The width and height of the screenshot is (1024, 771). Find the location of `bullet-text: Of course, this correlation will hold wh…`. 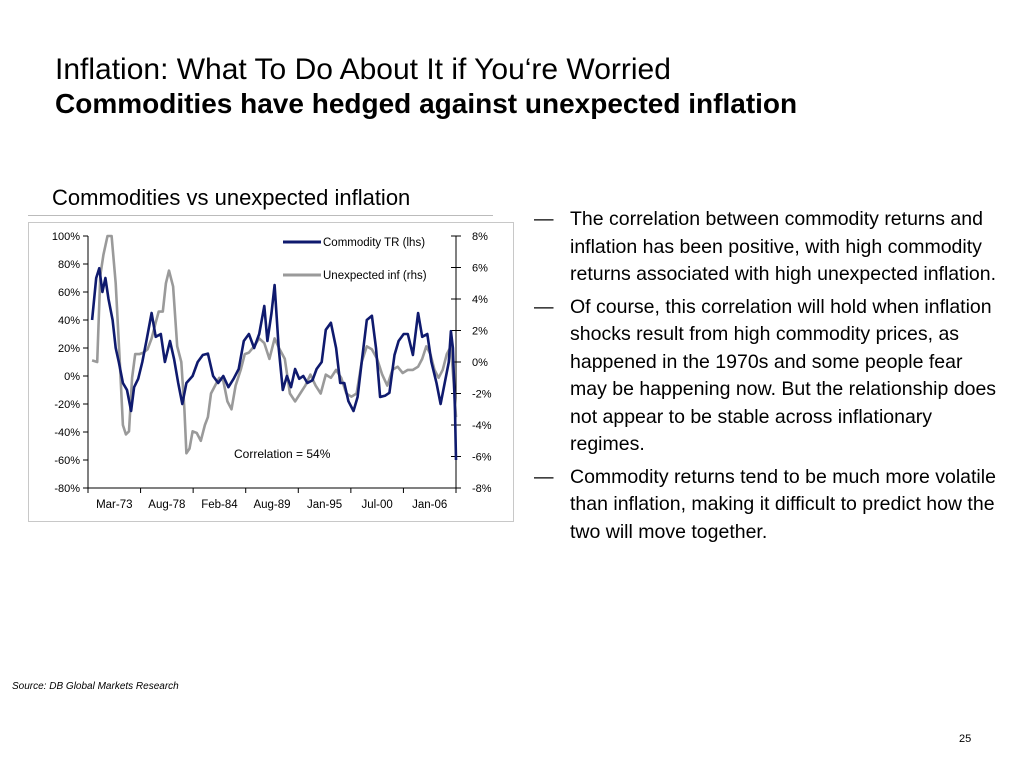

bullet-text: Of course, this correlation will hold wh… is located at coordinates (783, 375).